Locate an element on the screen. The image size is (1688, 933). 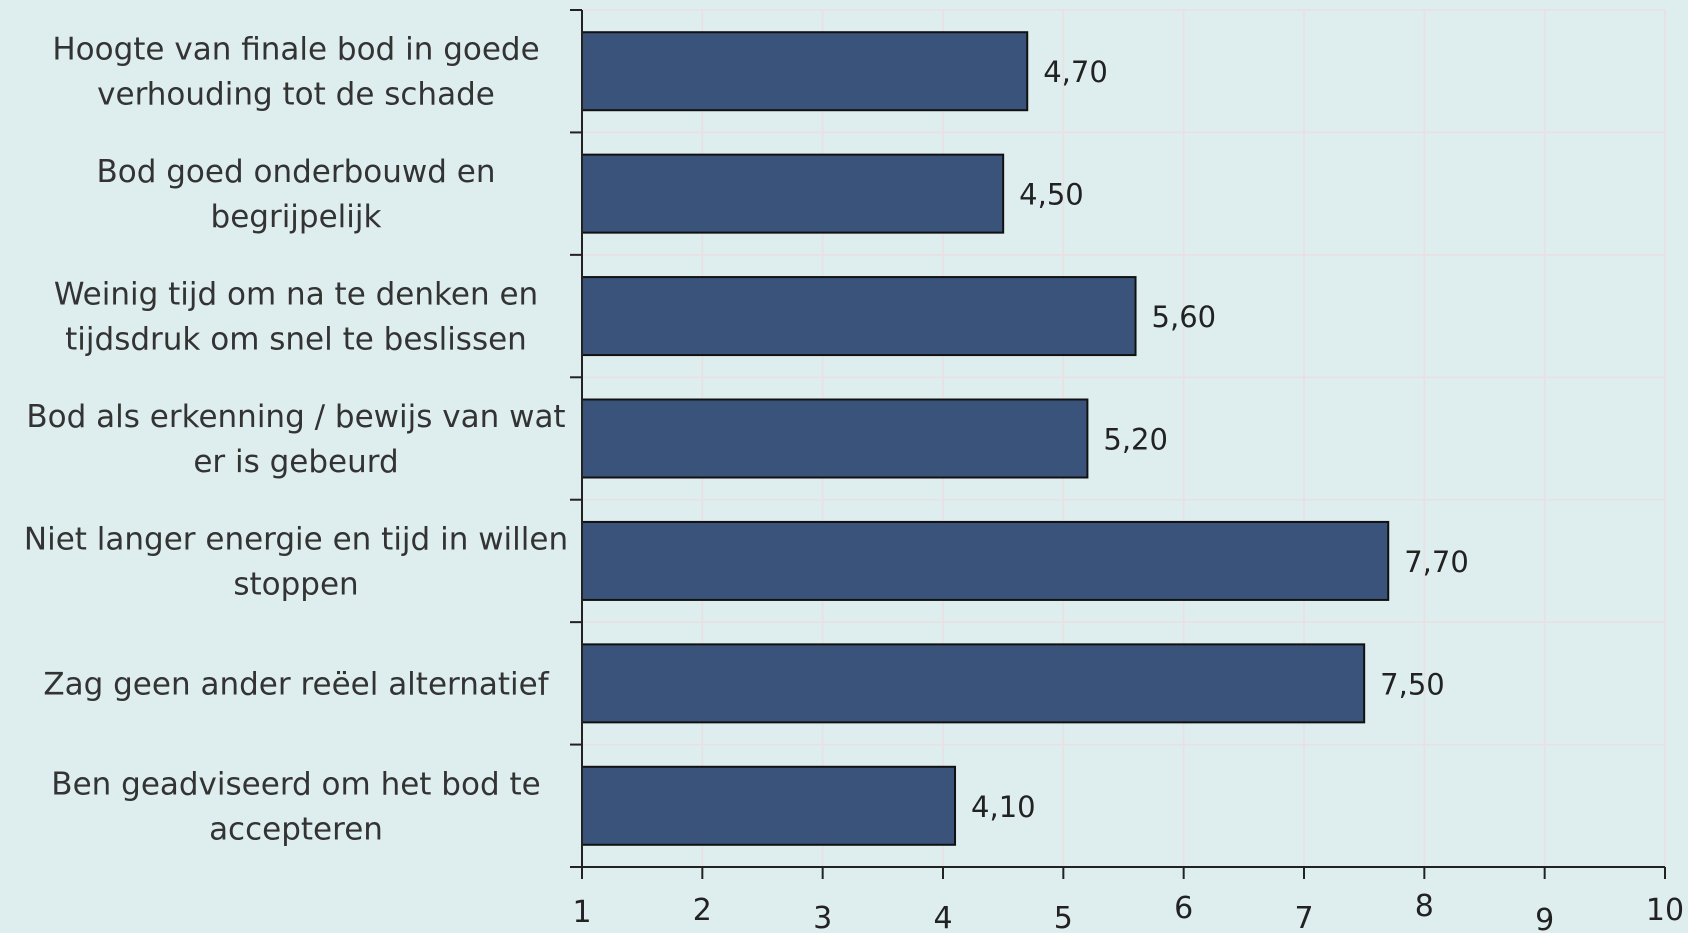
category-label-line: Zag geen ander reëel alternatief is located at coordinates (296, 684).